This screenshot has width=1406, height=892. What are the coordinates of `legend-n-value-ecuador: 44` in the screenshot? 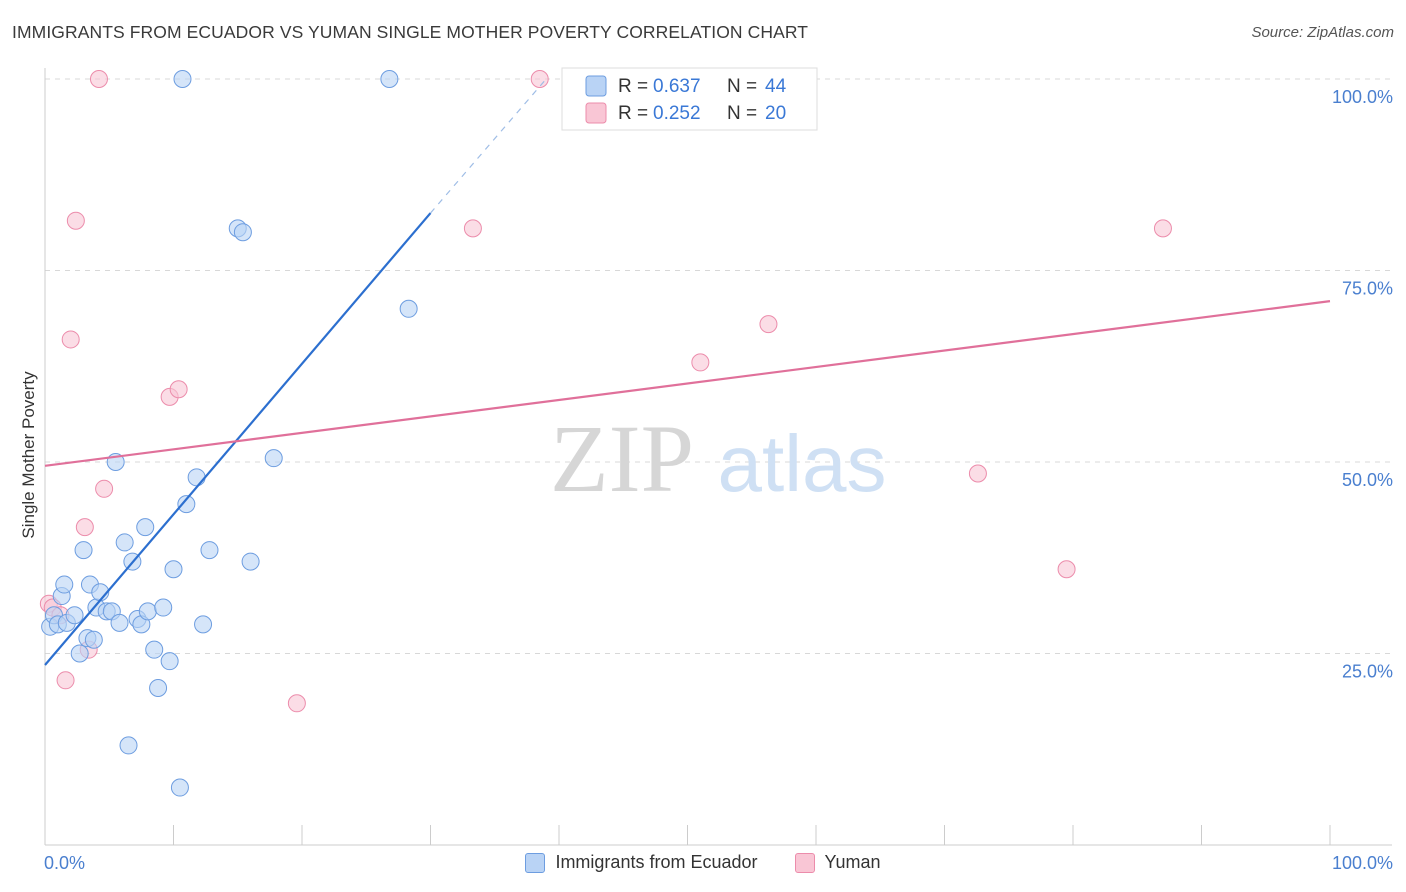 It's located at (776, 86).